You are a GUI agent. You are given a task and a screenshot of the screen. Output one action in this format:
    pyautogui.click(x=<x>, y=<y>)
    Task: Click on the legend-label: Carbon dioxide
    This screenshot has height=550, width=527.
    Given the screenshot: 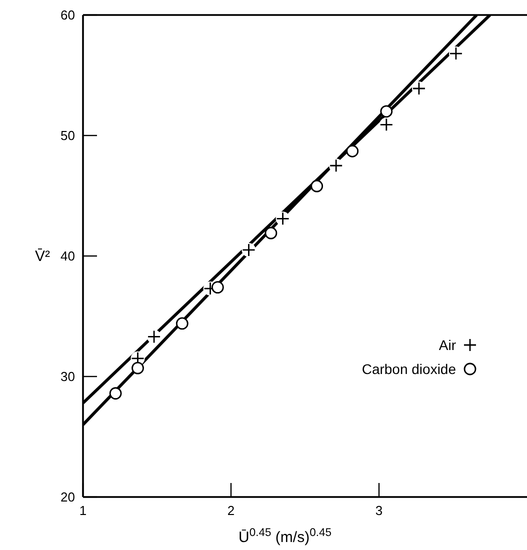 What is the action you would take?
    pyautogui.click(x=409, y=368)
    